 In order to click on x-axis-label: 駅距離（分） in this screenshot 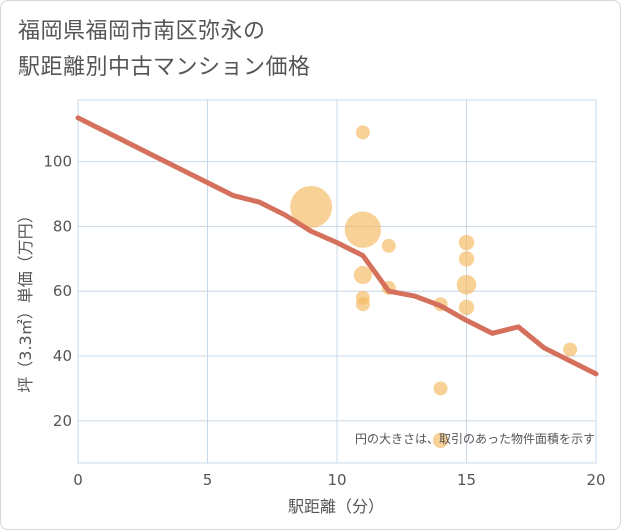, I will do `click(336, 506)`.